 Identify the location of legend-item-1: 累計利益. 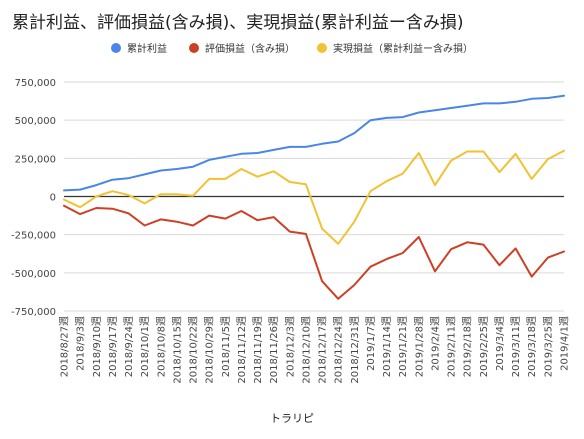
(139, 47).